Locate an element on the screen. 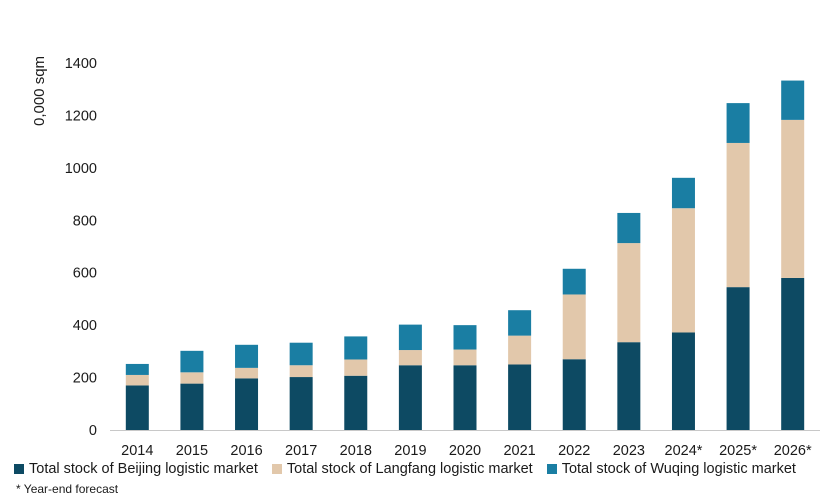  x-tick-label: 2014 is located at coordinates (137, 449).